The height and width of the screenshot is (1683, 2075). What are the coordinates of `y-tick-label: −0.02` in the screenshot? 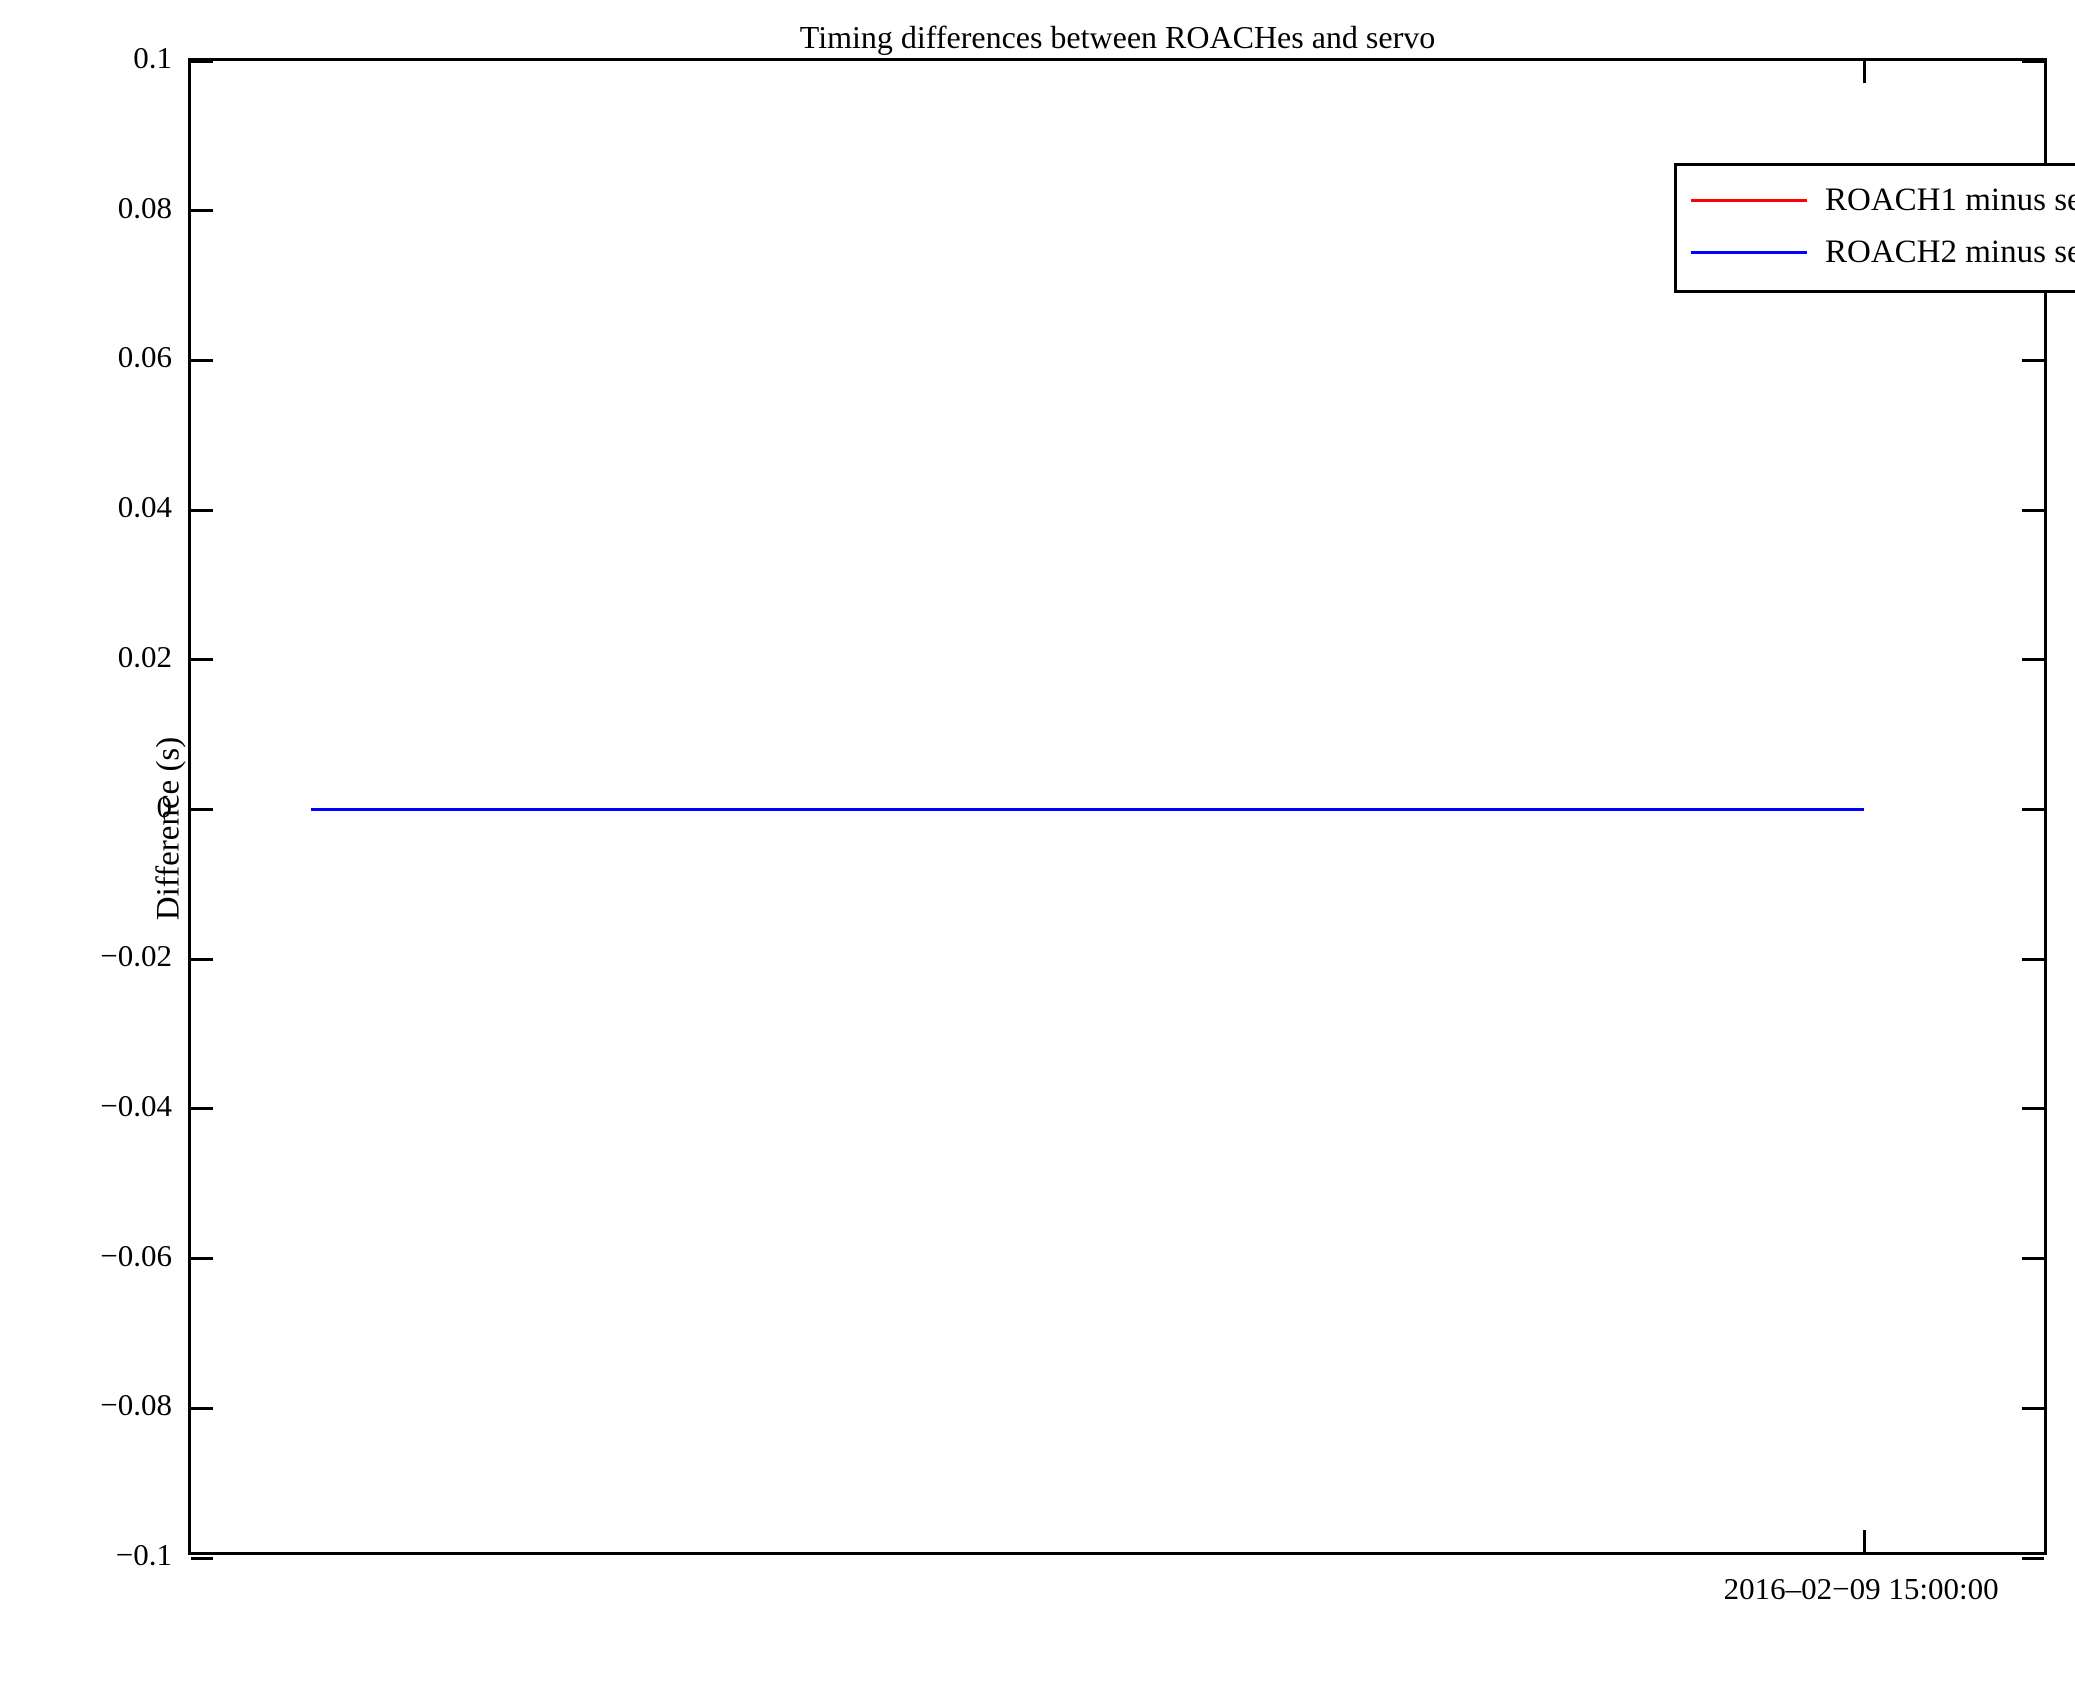 It's located at (136, 956).